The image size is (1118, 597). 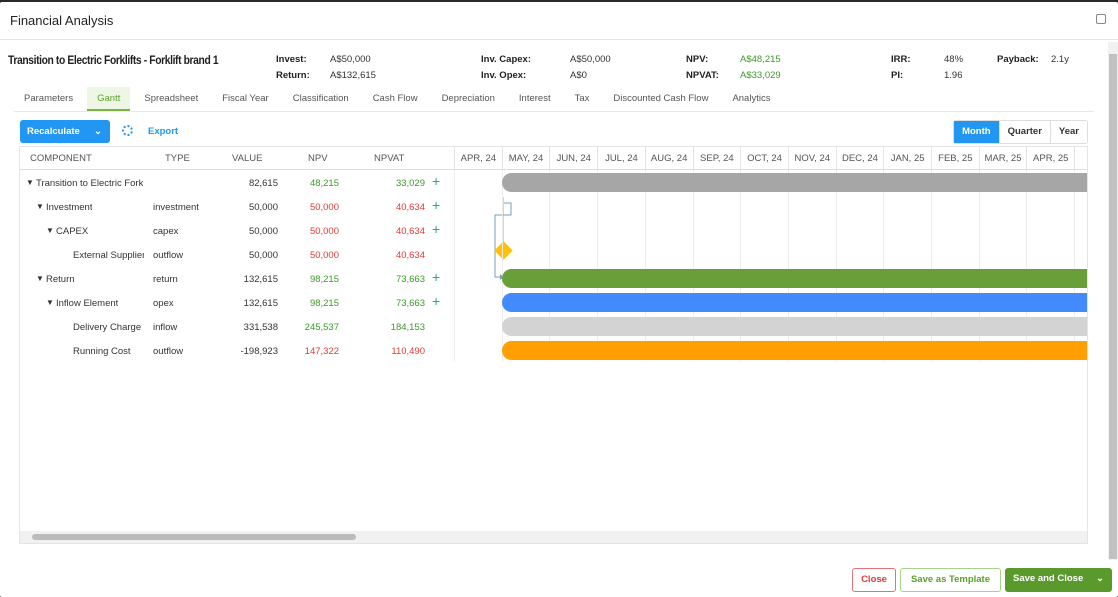 I want to click on settings-icon, so click(x=127, y=130).